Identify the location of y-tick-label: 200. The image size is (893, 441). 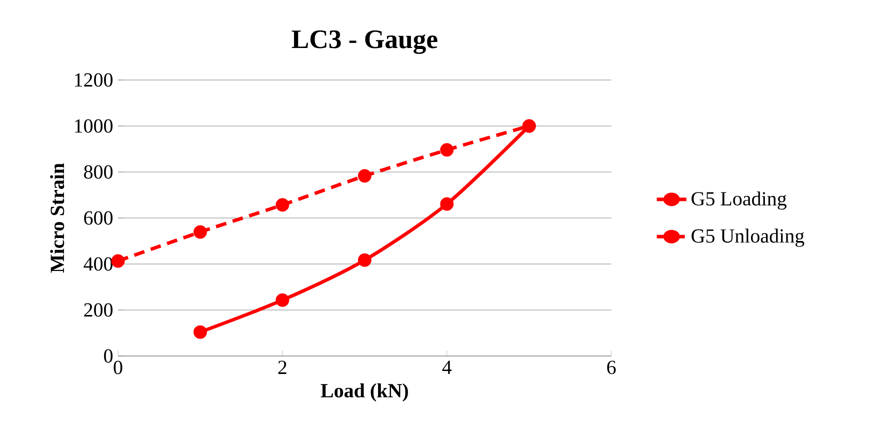
(98, 310).